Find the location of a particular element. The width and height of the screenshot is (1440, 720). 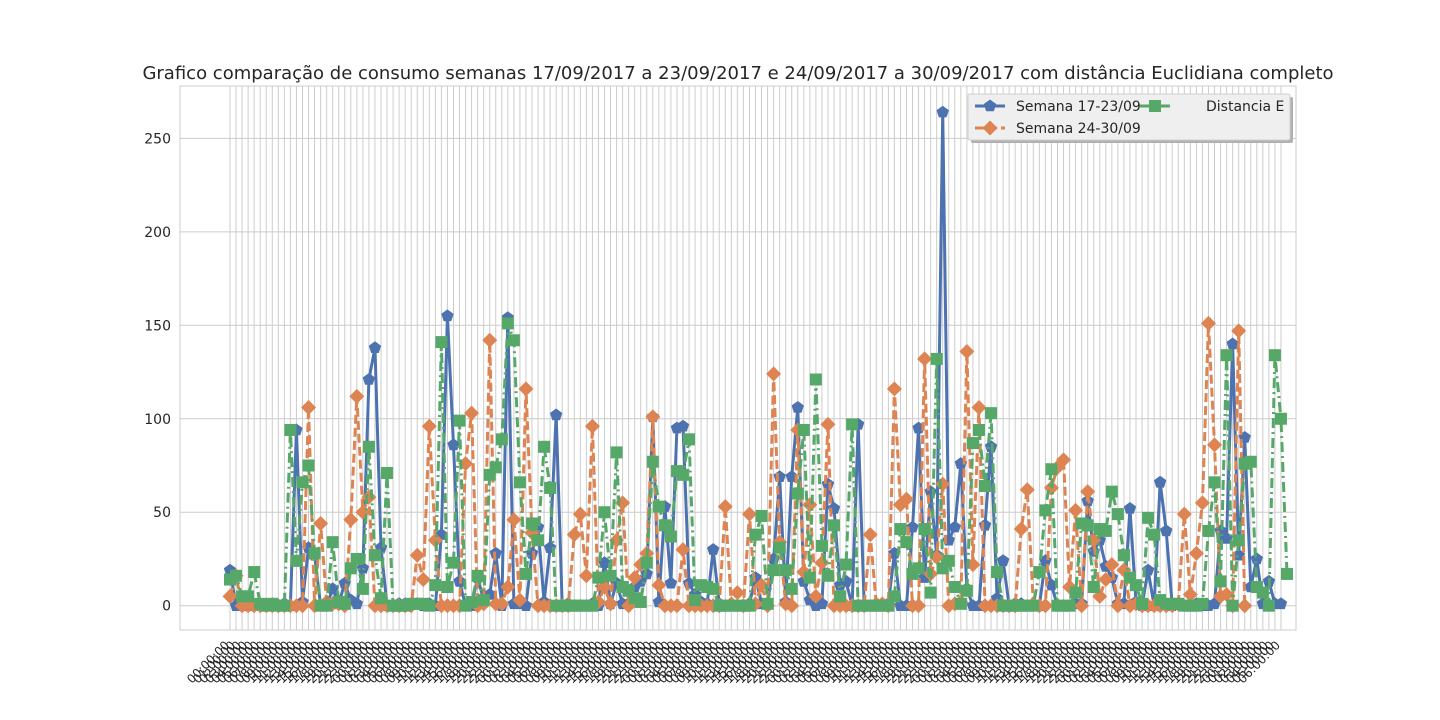

y-tick-label: 0 is located at coordinates (166, 607).